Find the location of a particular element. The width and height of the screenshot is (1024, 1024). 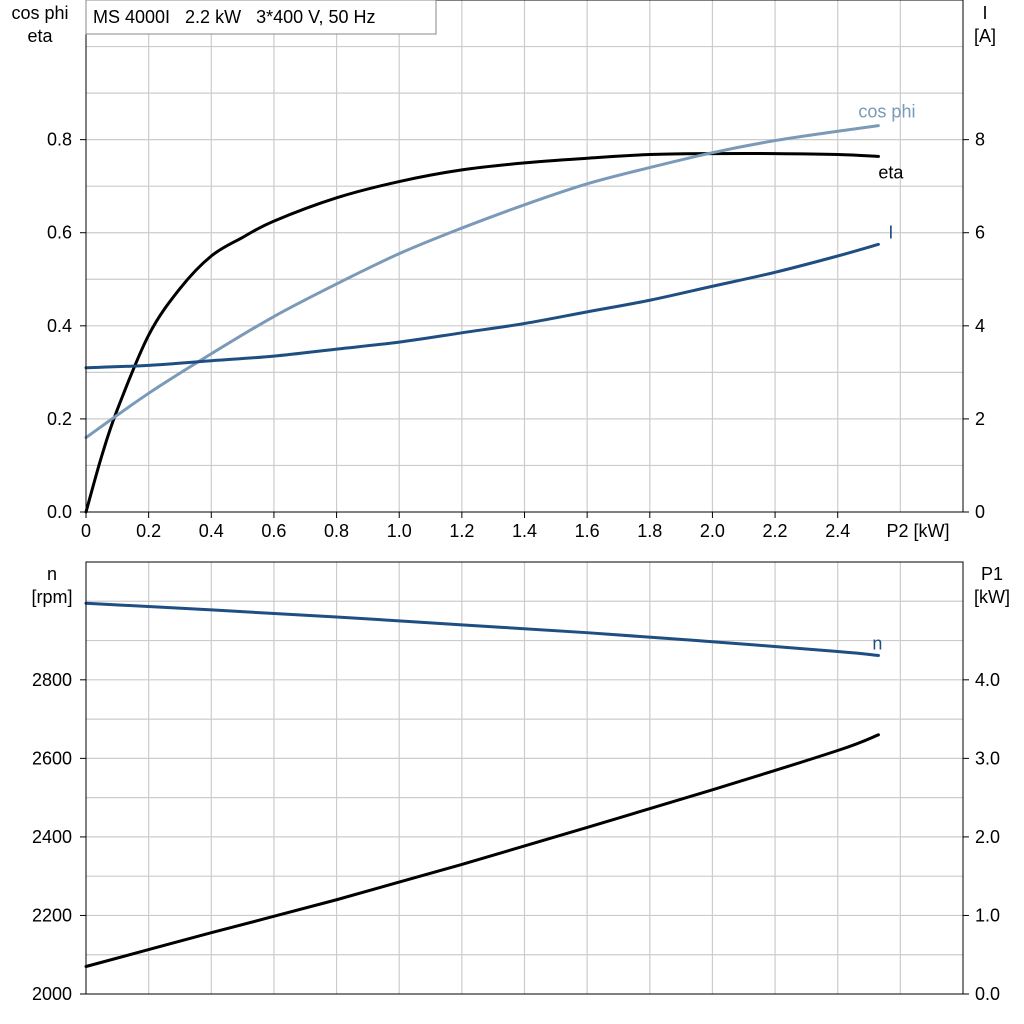

lower-left-tick-label: 2600 is located at coordinates (52, 758).